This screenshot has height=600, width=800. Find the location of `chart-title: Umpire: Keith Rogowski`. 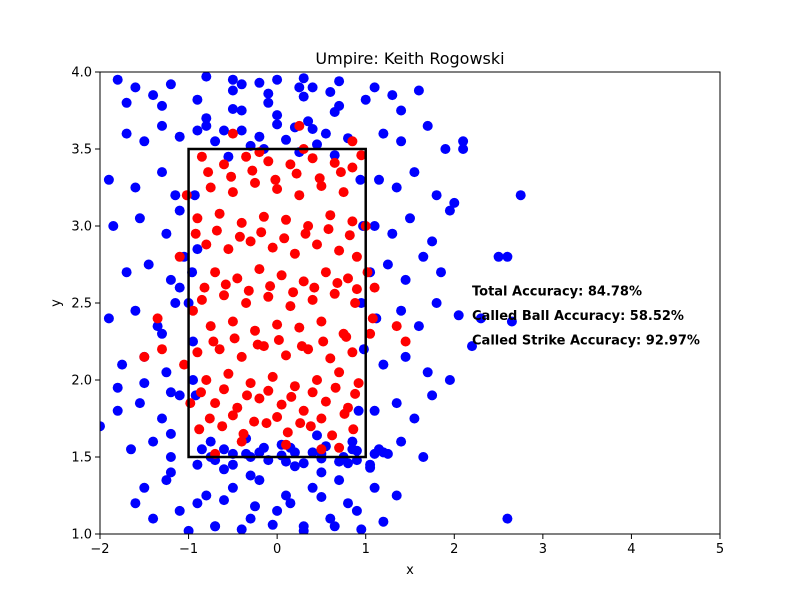

chart-title: Umpire: Keith Rogowski is located at coordinates (409, 58).